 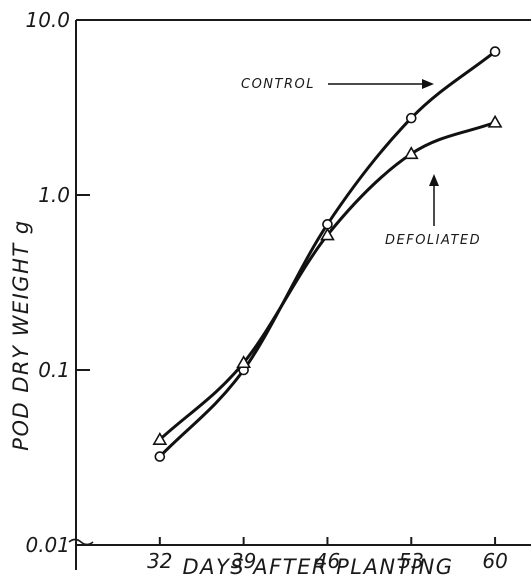 I want to click on annotations: CONTROL DEFOLIATED, so click(x=361, y=162).